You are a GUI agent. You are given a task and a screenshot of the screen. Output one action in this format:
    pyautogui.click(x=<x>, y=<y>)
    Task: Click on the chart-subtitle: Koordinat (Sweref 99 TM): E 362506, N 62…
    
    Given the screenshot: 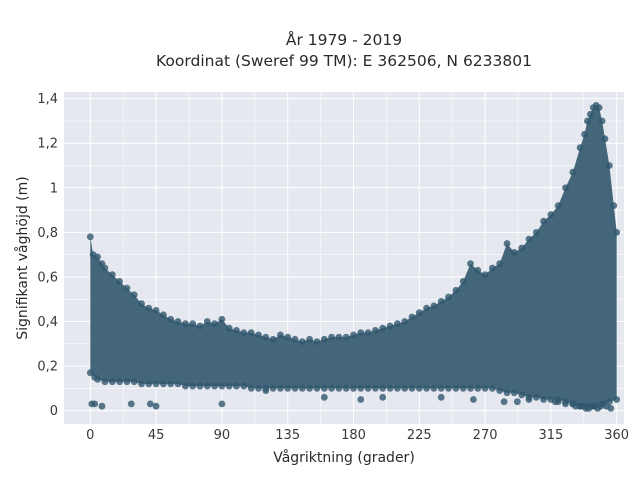 What is the action you would take?
    pyautogui.click(x=344, y=61)
    